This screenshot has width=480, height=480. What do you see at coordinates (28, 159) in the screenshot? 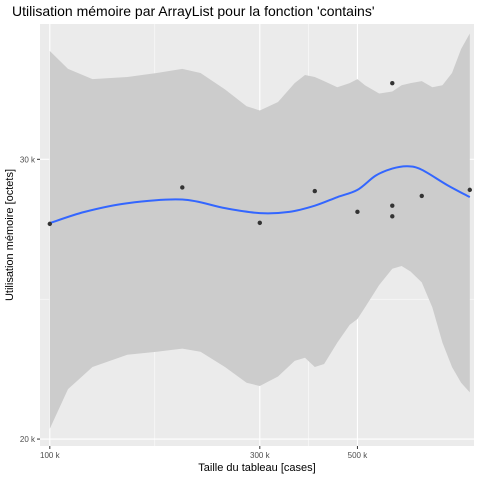
I see `y-tick-label: 30 k` at bounding box center [28, 159].